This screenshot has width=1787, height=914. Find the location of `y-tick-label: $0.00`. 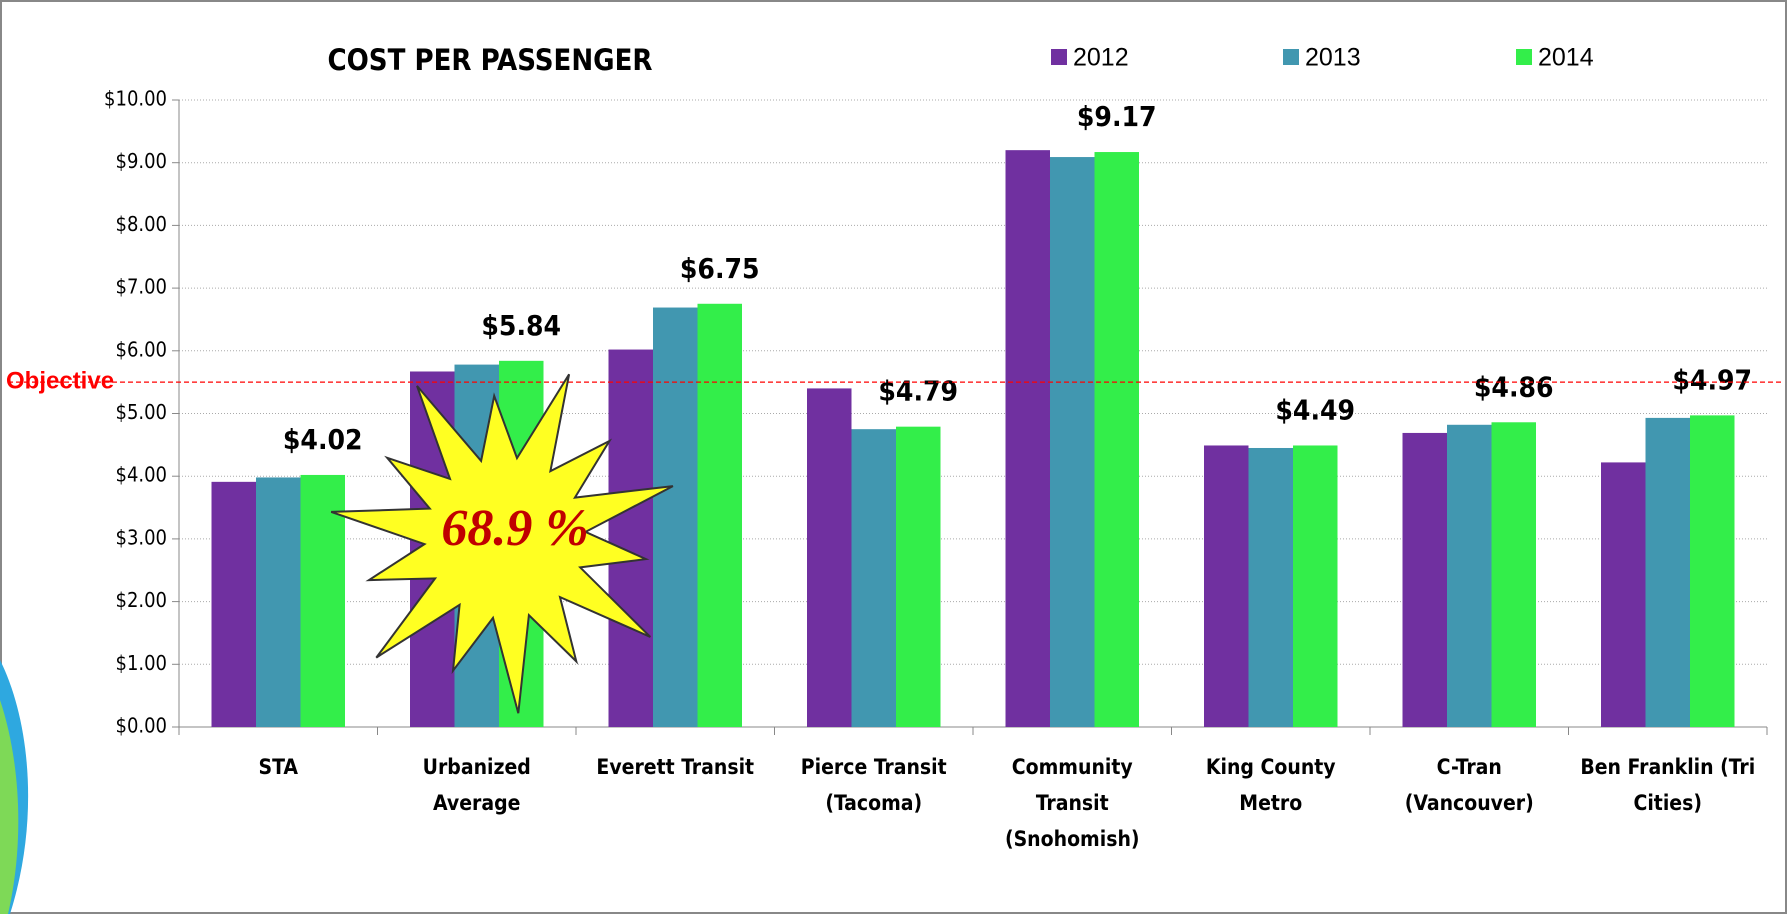

y-tick-label: $0.00 is located at coordinates (142, 726).